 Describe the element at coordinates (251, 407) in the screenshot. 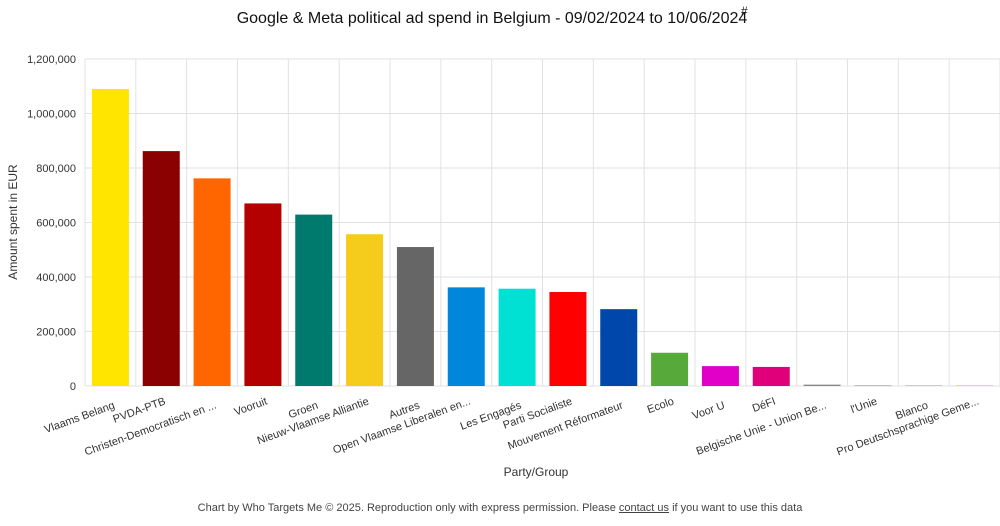

I see `x-tick-label: Vooruit` at that location.